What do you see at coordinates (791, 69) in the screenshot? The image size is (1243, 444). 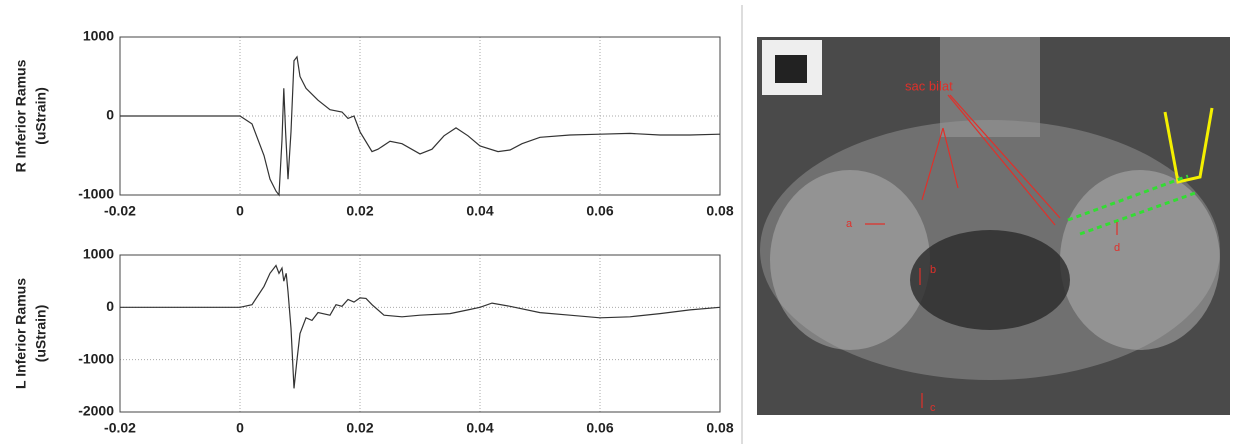 I see `marker-hole` at bounding box center [791, 69].